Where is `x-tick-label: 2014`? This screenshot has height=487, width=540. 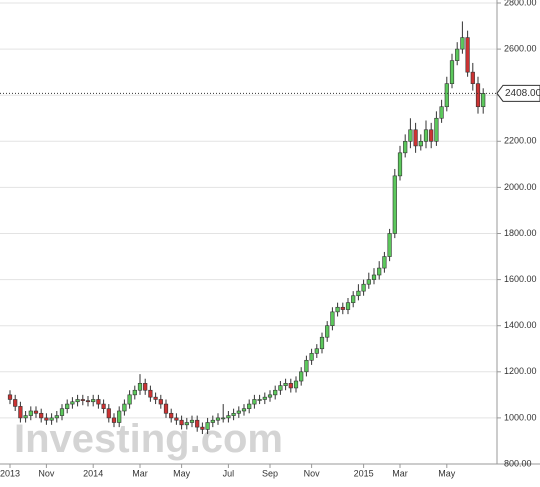 x-tick-label: 2014 is located at coordinates (93, 473).